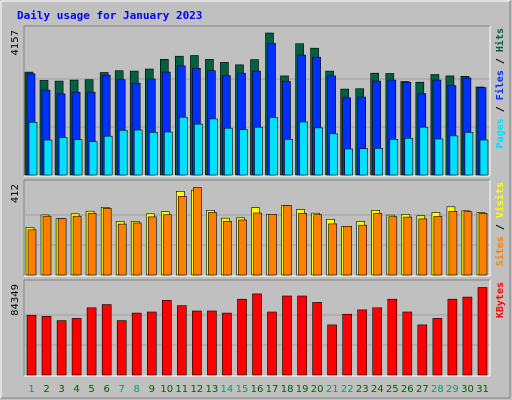 This screenshot has width=512, height=400. What do you see at coordinates (166, 389) in the screenshot?
I see `x-tick-label-day-10: 10` at bounding box center [166, 389].